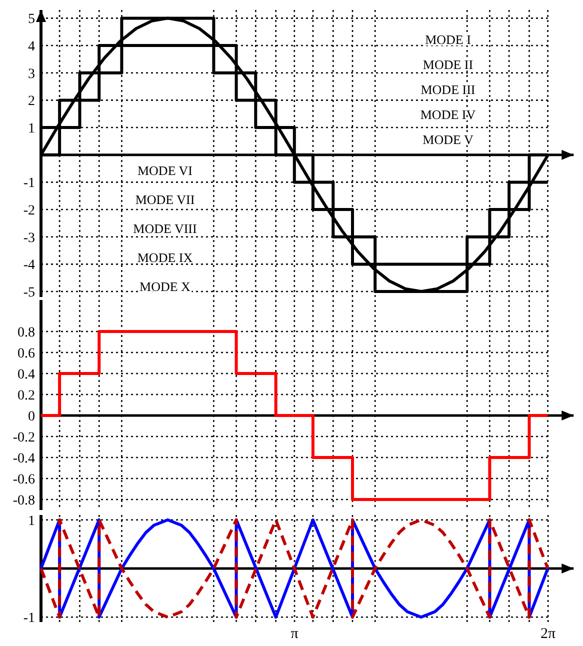  I want to click on annotation: MODE VII, so click(165, 199).